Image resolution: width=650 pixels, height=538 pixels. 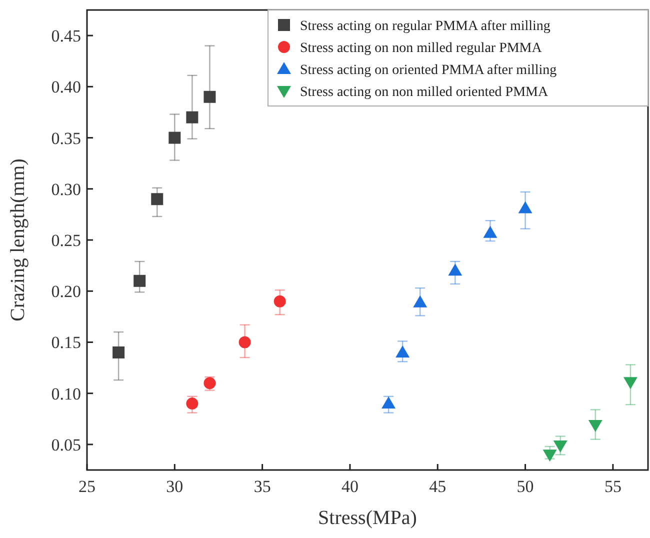 I want to click on legend-label: Stress acting on non milled regular PMMA, so click(x=421, y=48).